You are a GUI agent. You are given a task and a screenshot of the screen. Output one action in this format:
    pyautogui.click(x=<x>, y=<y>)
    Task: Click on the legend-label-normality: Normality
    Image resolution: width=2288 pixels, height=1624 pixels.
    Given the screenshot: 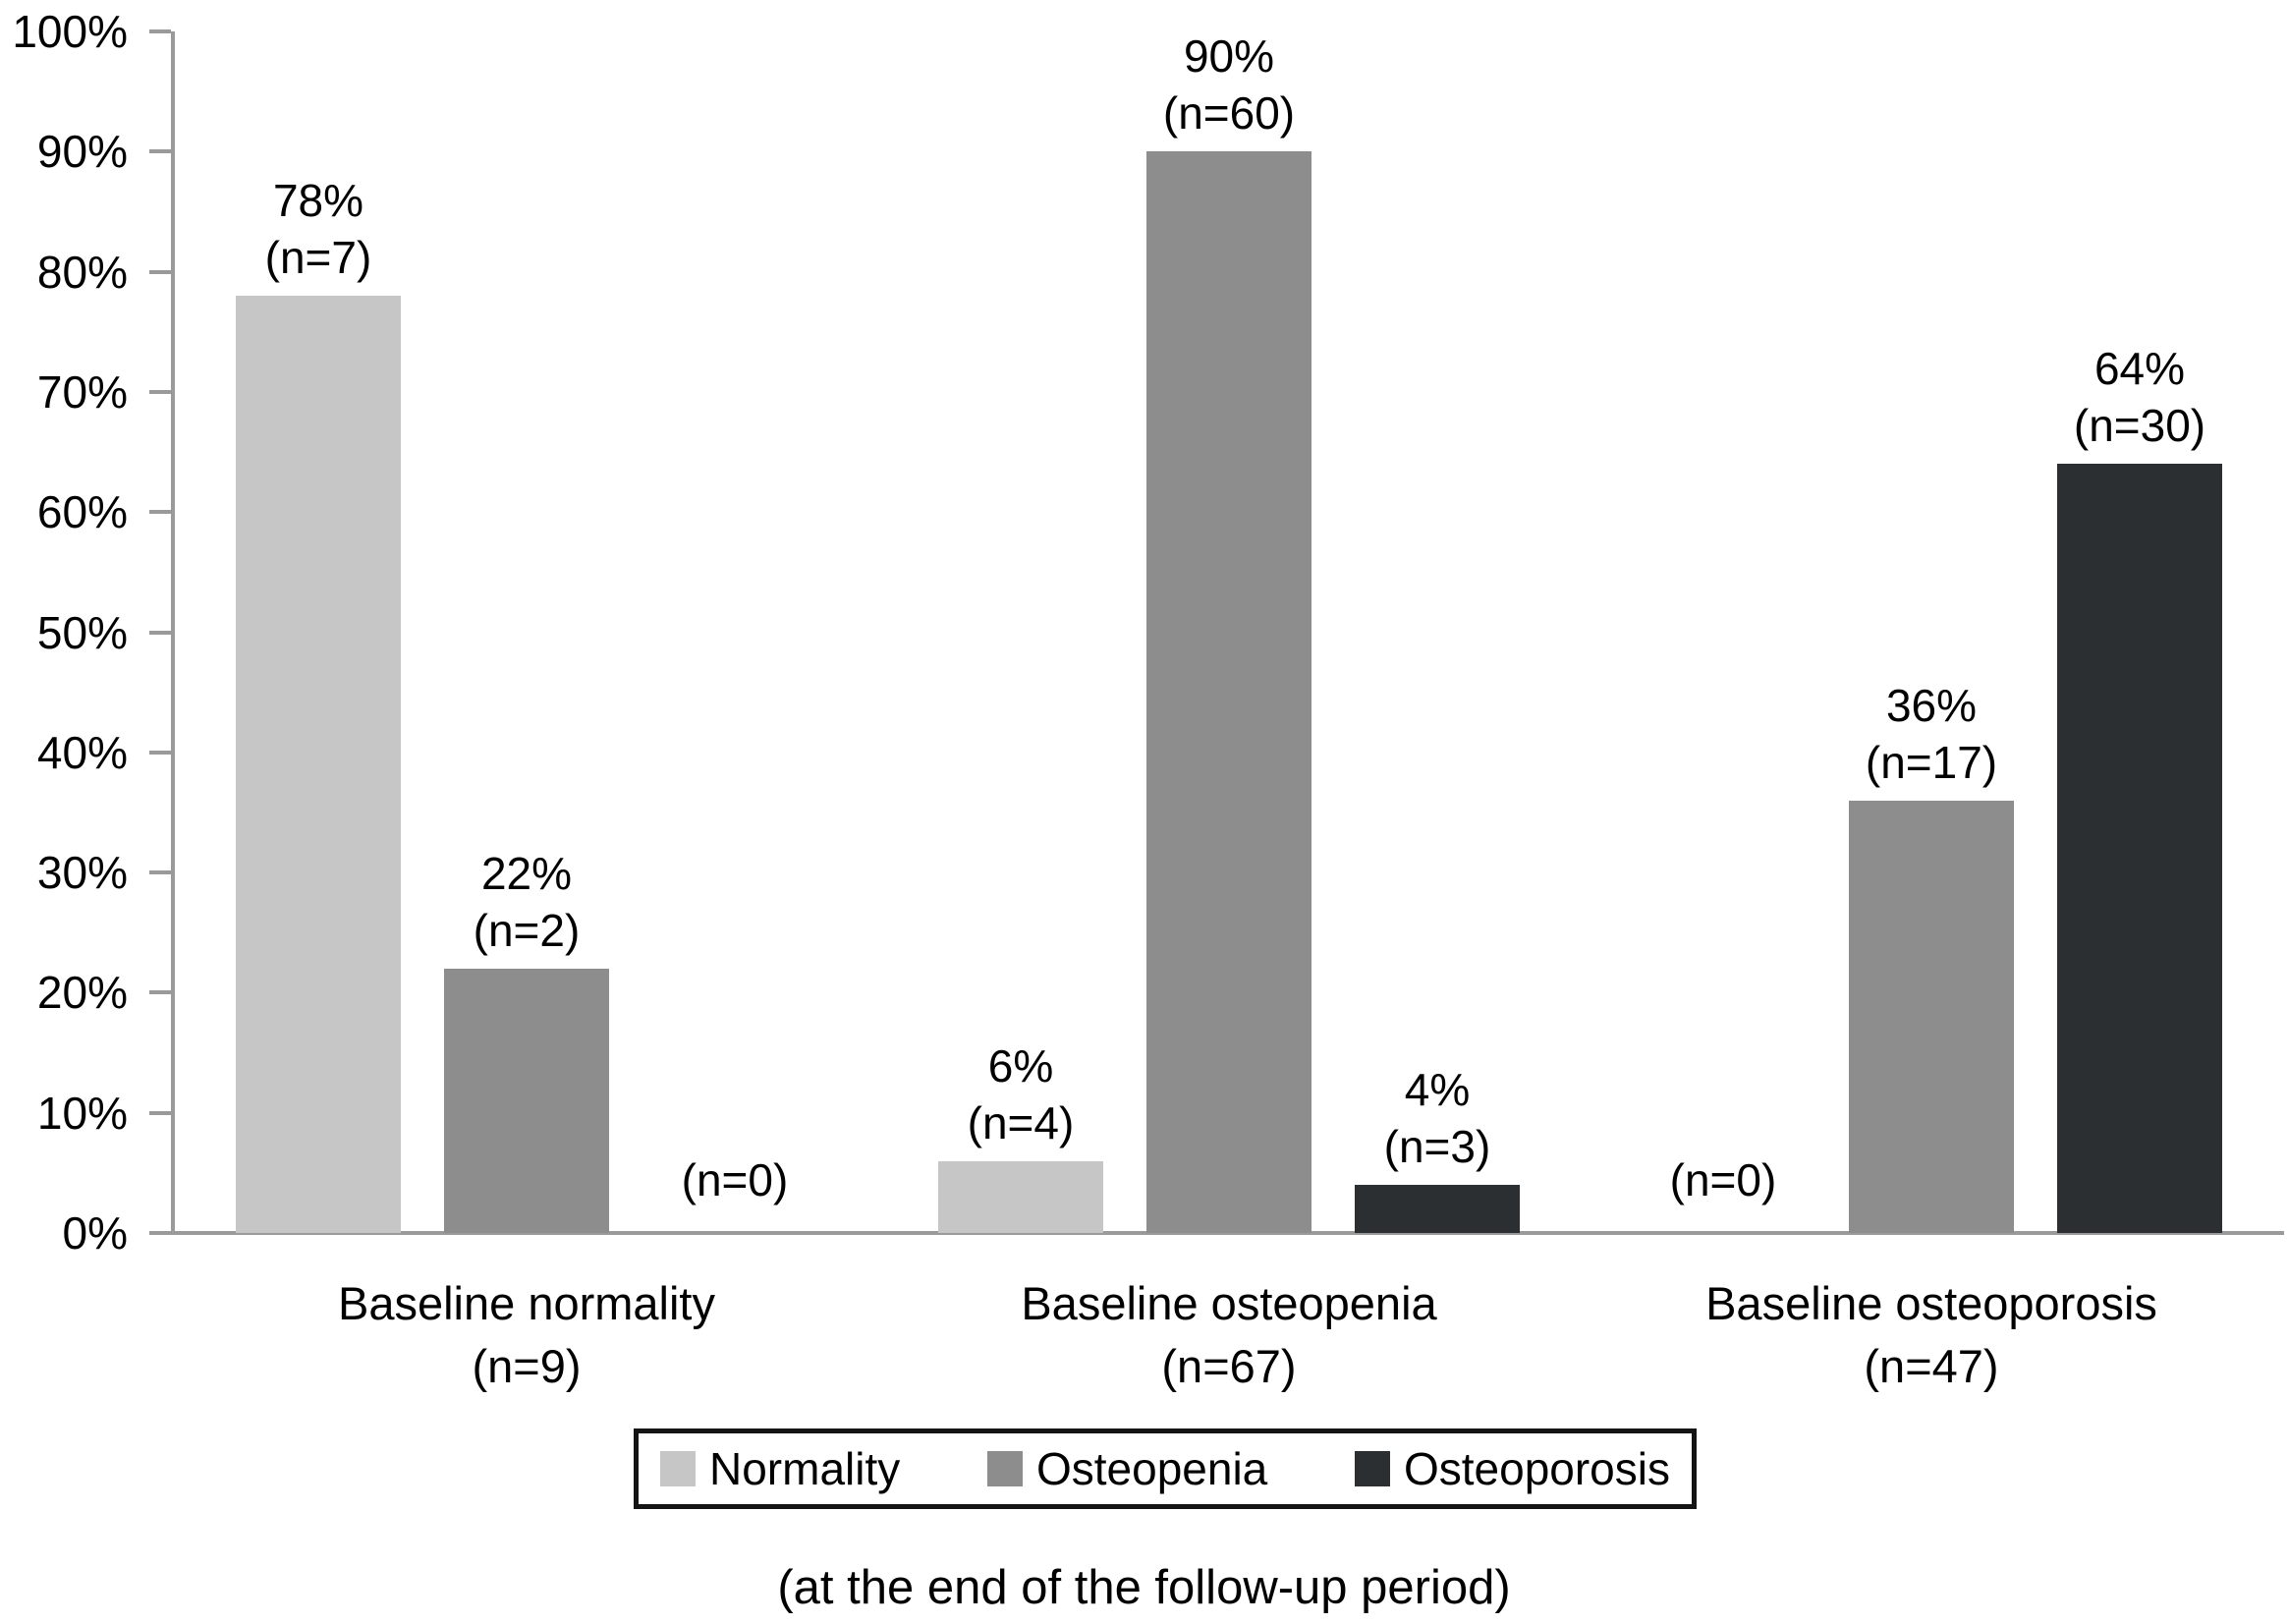 What is the action you would take?
    pyautogui.click(x=805, y=1468)
    